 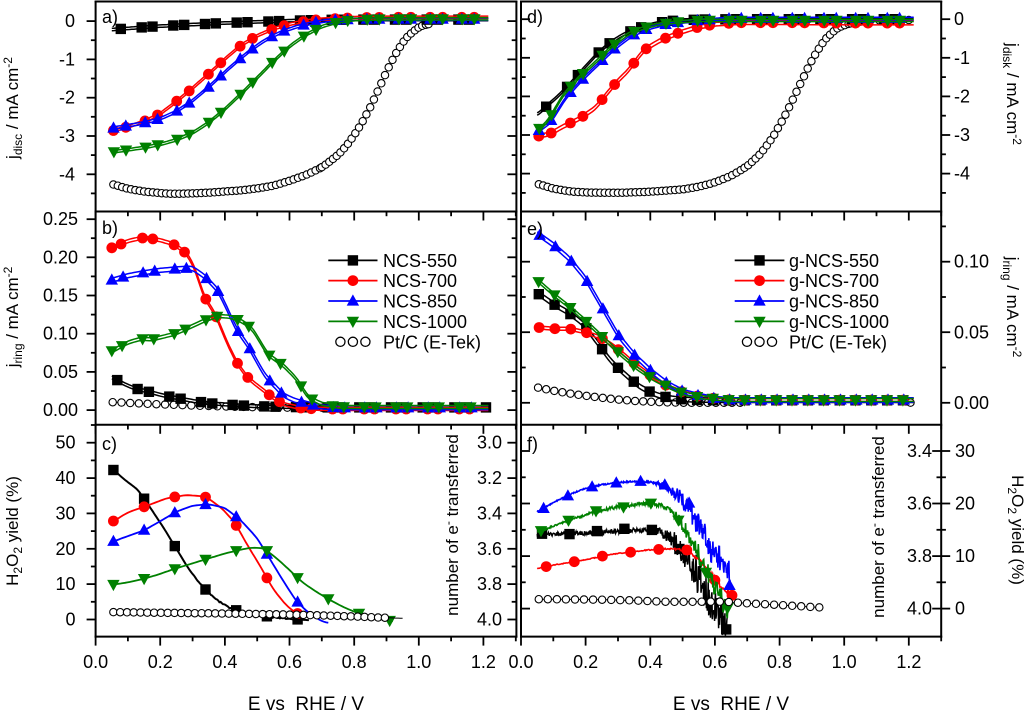 I want to click on svg-text: 3.2, so click(x=489, y=478).